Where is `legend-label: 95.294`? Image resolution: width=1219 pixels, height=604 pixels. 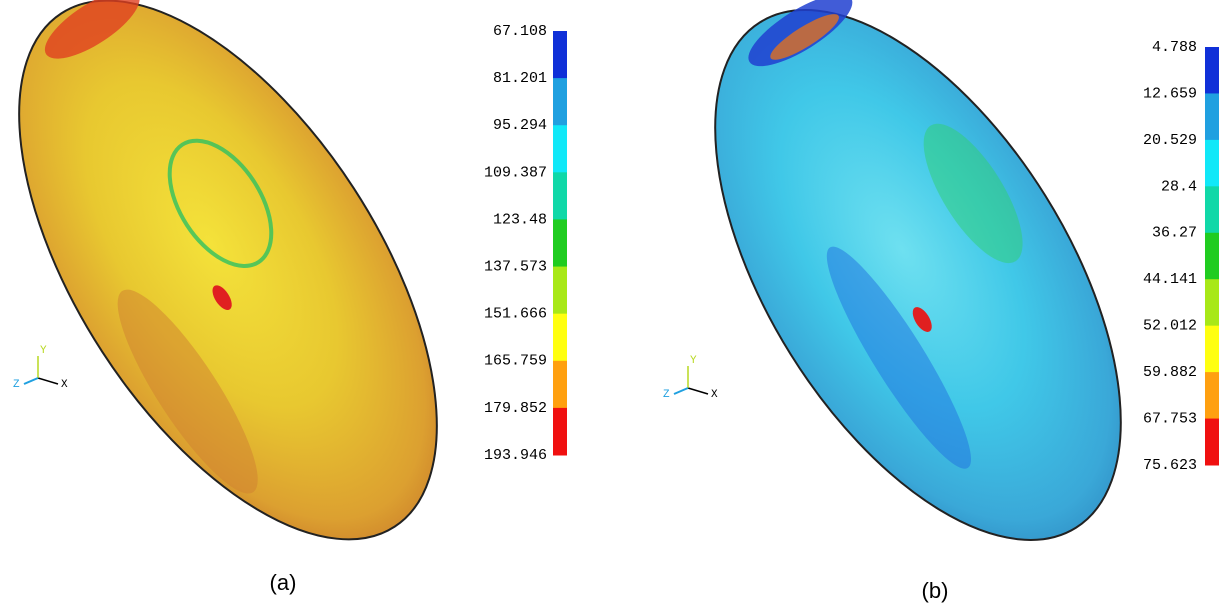 legend-label: 95.294 is located at coordinates (520, 125).